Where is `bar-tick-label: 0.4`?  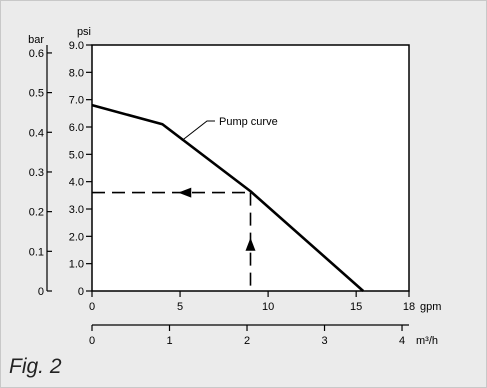
bar-tick-label: 0.4 is located at coordinates (36, 133).